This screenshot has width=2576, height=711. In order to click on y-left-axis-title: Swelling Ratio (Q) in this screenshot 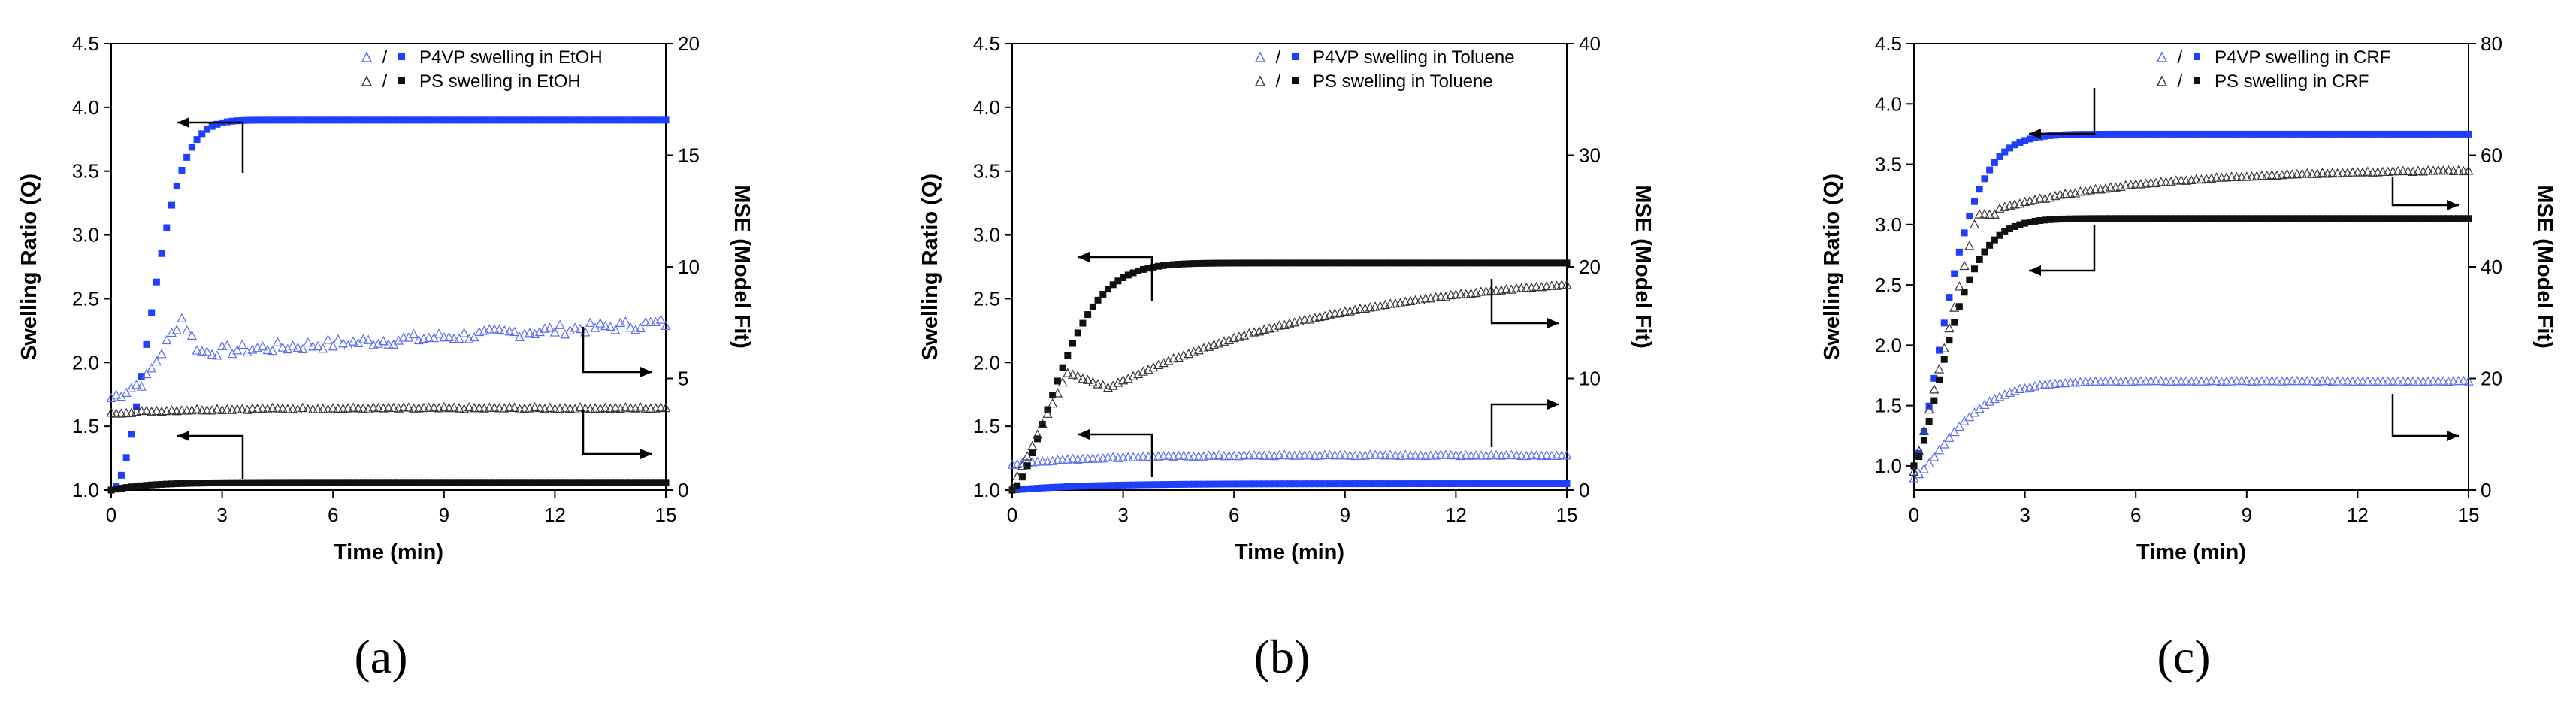, I will do `click(930, 267)`.